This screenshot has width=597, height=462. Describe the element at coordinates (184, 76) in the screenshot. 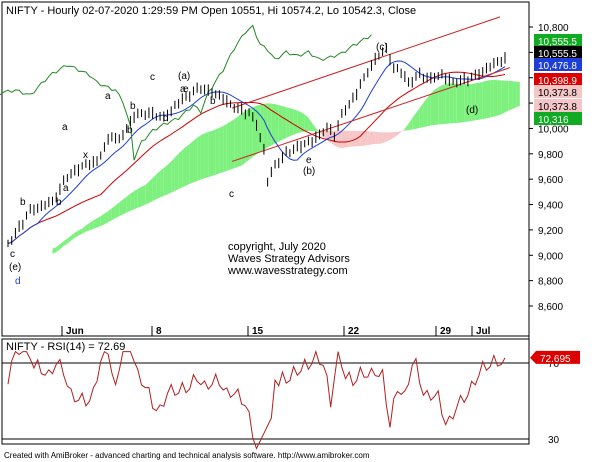

I see `wave-label: (a)` at that location.